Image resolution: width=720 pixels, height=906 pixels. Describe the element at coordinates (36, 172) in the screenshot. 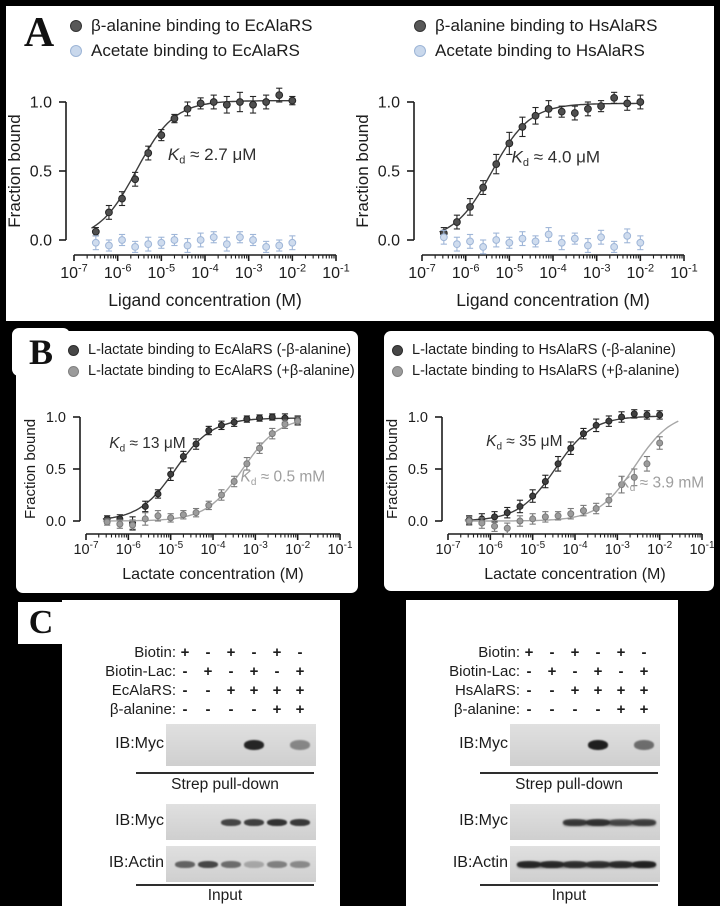

I see `y-axis: 1.0 0.5 0.0 Fraction bound` at that location.